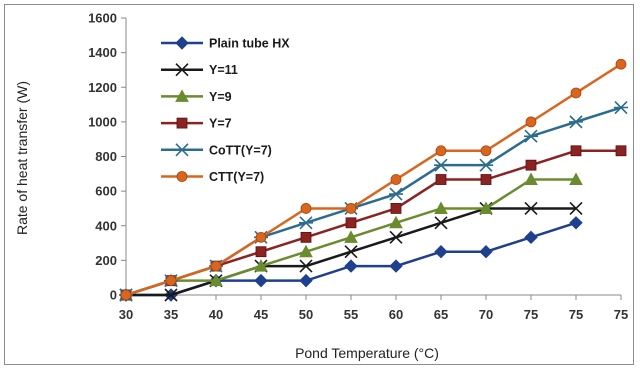 The height and width of the screenshot is (371, 640). I want to click on x-tick-label: 50, so click(306, 314).